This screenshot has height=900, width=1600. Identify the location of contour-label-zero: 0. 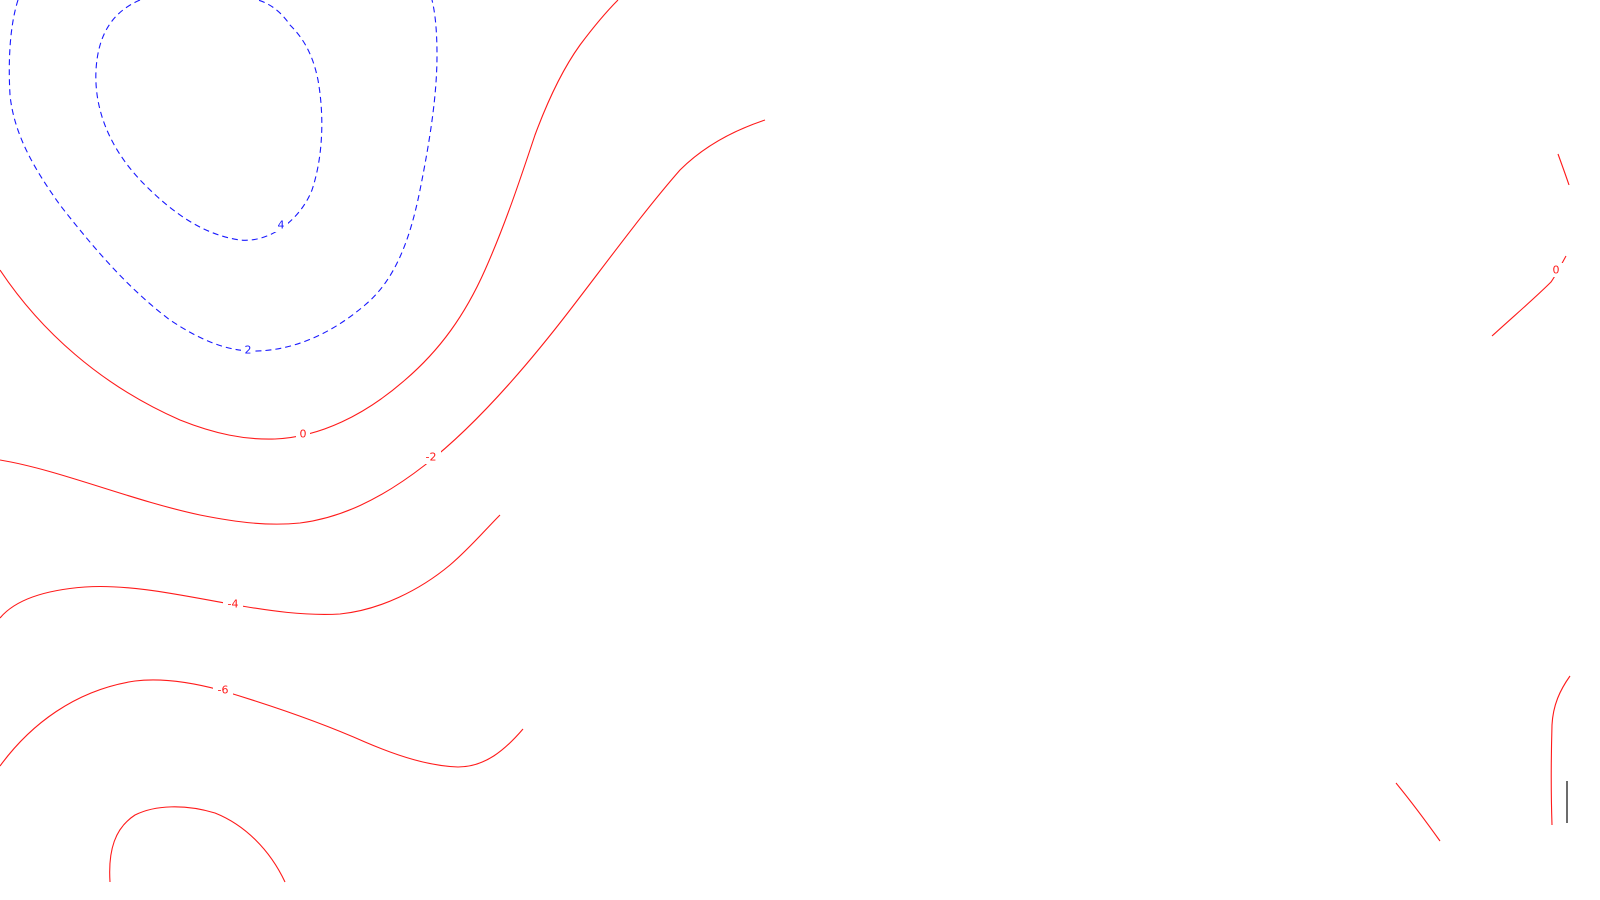
(303, 434).